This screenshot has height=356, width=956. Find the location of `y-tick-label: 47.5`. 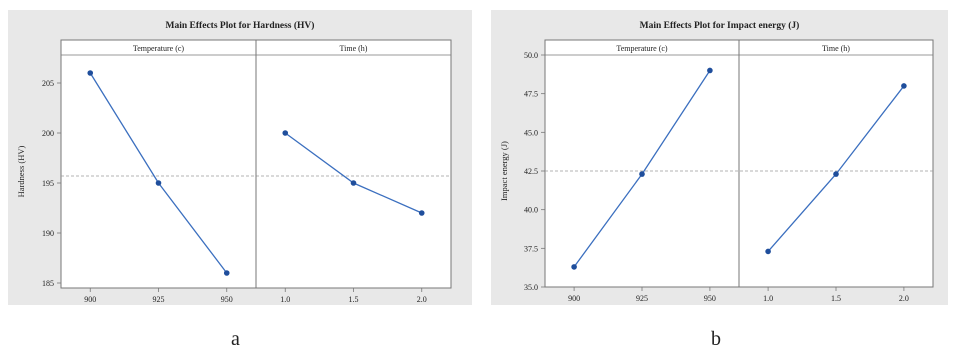

y-tick-label: 47.5 is located at coordinates (531, 94).